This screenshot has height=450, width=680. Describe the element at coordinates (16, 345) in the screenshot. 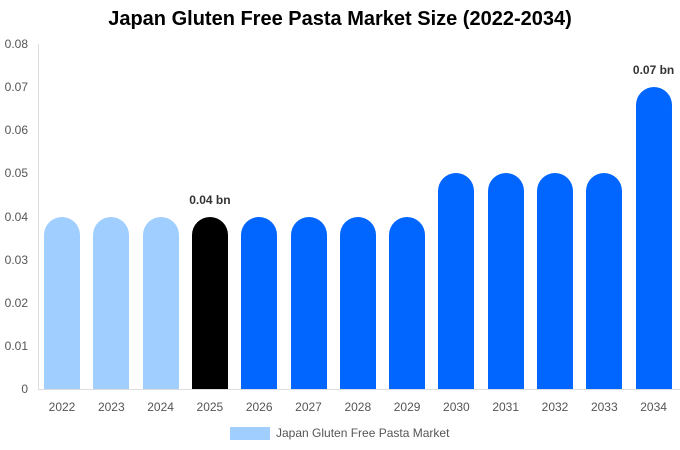

I see `y-tick-label: 0.01` at that location.